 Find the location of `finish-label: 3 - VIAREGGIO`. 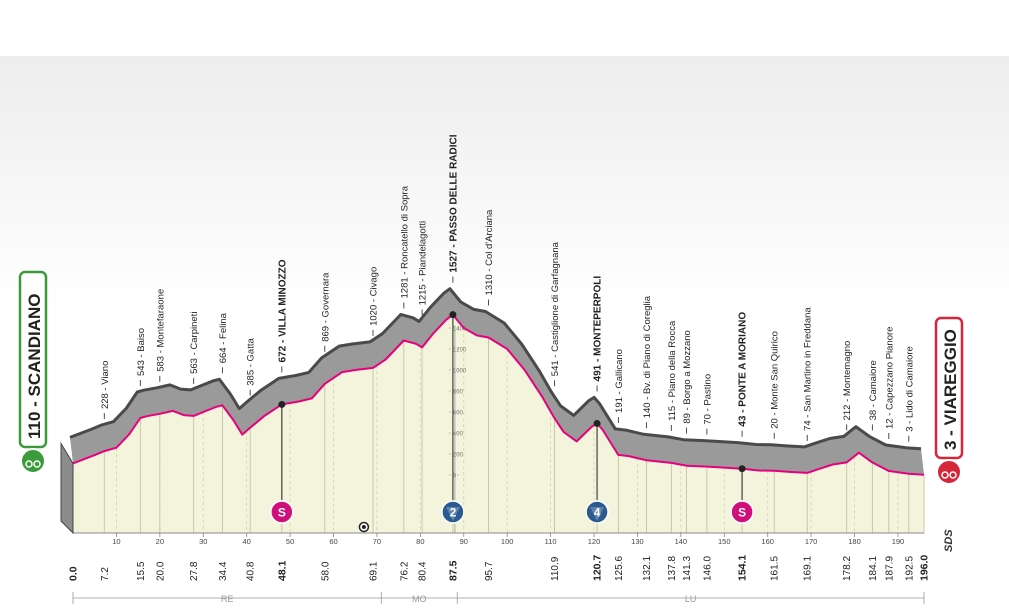

finish-label: 3 - VIAREGGIO is located at coordinates (950, 389).